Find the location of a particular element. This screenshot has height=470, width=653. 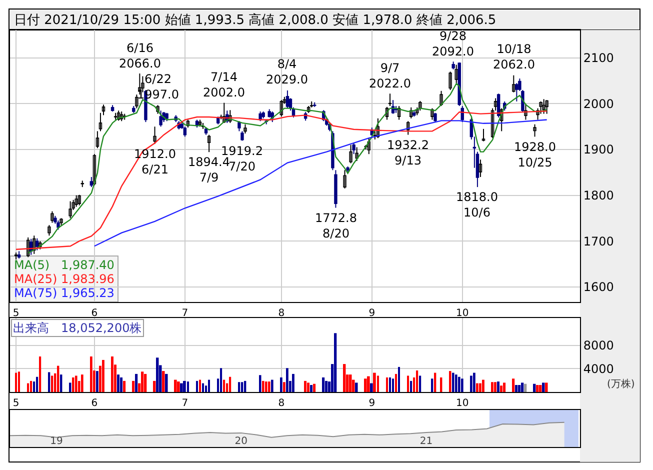

chart-title: 出来高 18,052,200株 is located at coordinates (77, 328).